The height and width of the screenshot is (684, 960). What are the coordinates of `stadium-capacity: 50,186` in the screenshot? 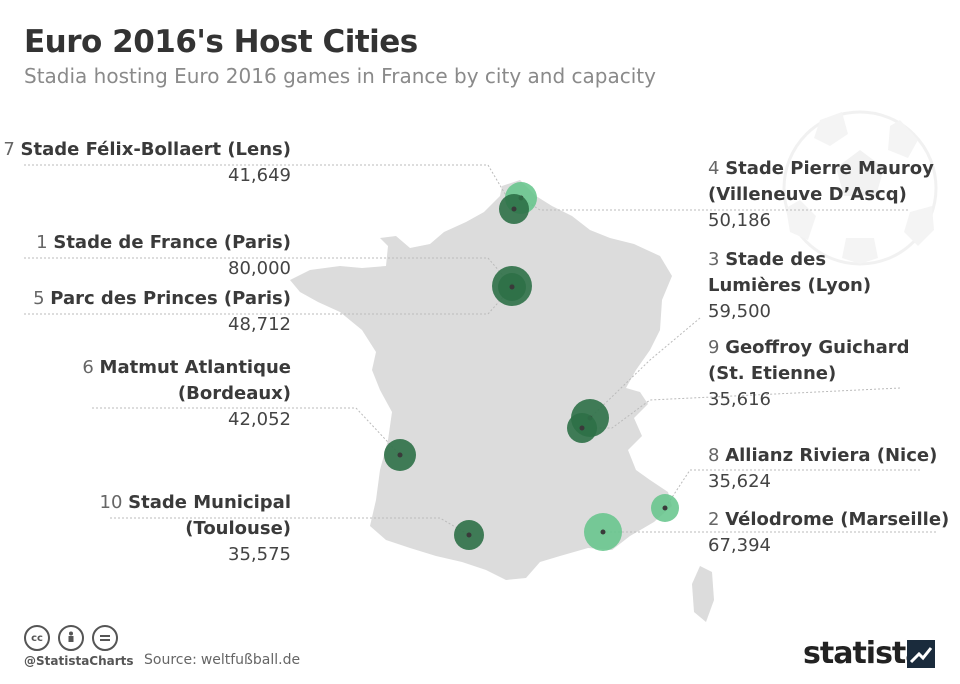 It's located at (739, 220).